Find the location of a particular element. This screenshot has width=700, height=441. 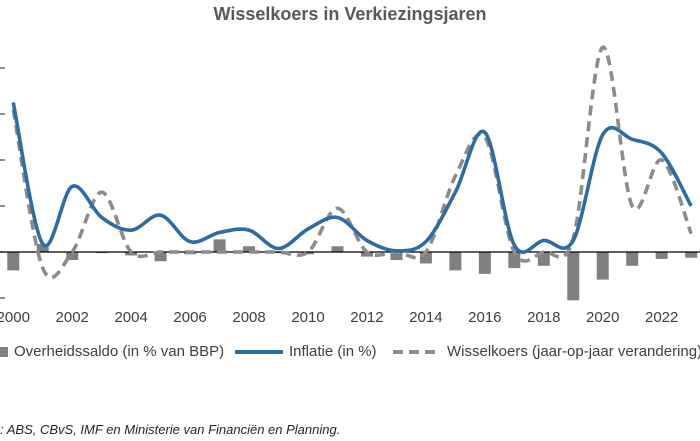

x-tick-label-2000: 2000 is located at coordinates (15, 317).